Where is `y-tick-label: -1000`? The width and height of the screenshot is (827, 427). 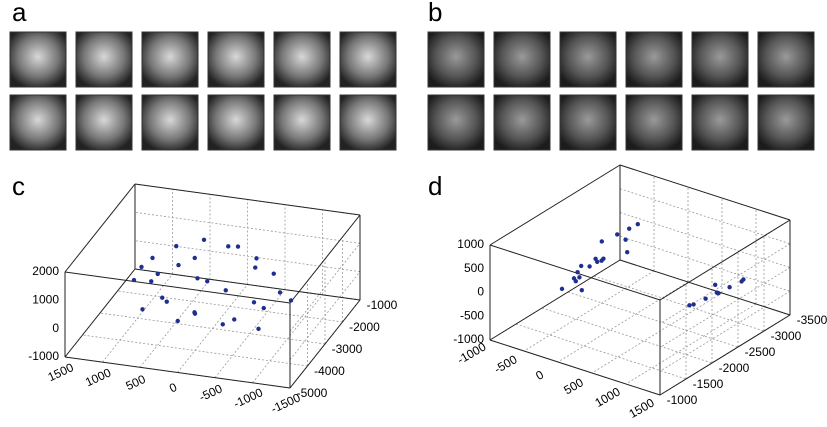 y-tick-label: -1000 is located at coordinates (682, 400).